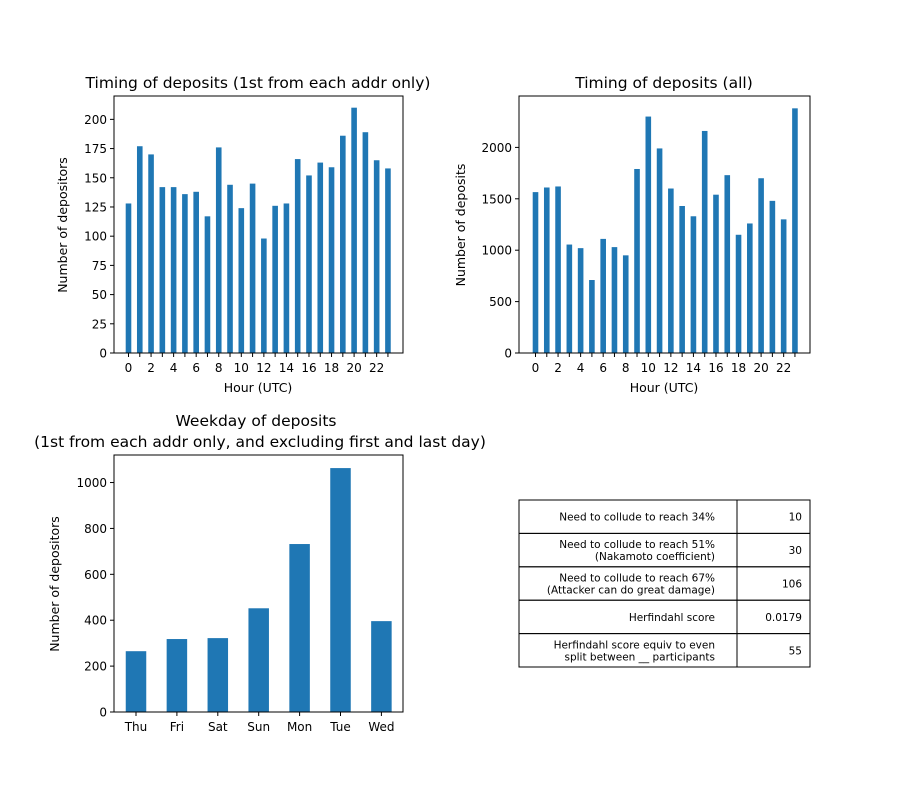 Image resolution: width=900 pixels, height=800 pixels. What do you see at coordinates (795, 518) in the screenshot?
I see `table-value-text: 10` at bounding box center [795, 518].